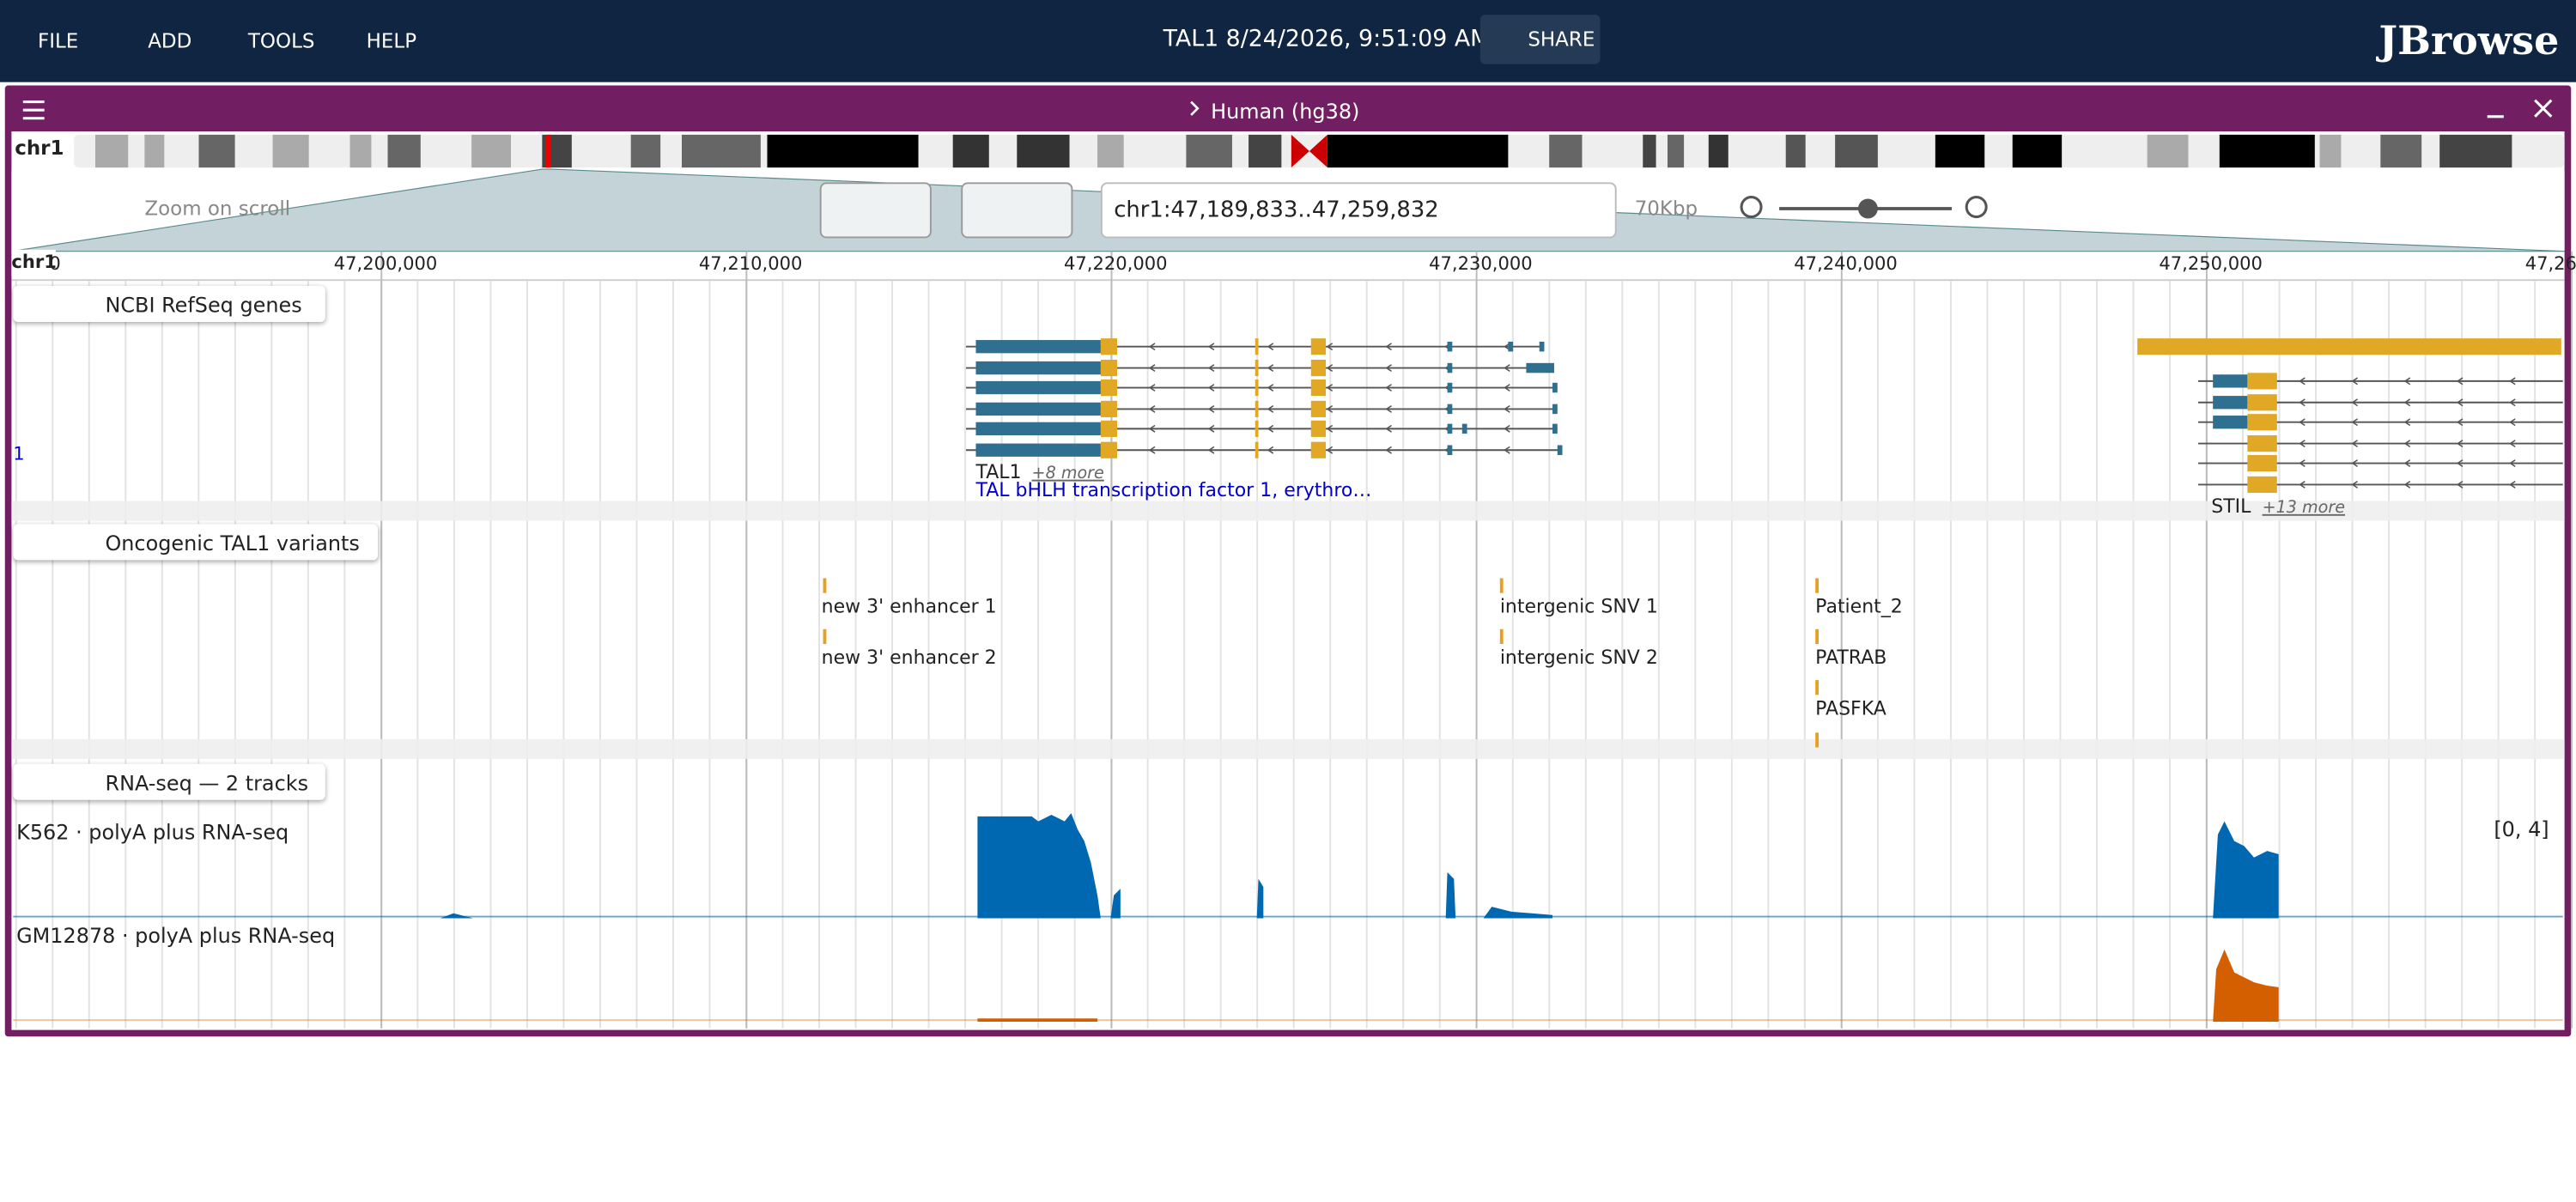 The height and width of the screenshot is (1202, 2576). Describe the element at coordinates (59, 41) in the screenshot. I see `menu-file: FILE` at that location.